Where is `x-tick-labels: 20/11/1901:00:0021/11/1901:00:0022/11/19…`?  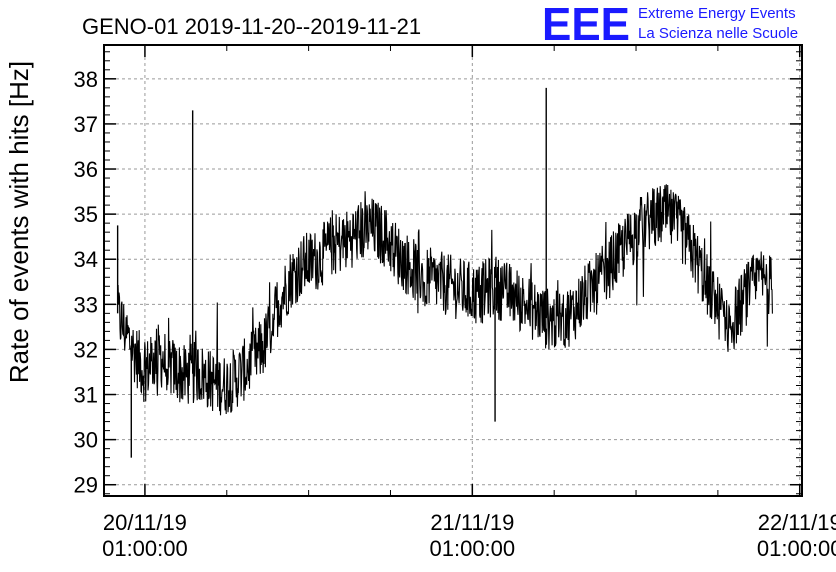
x-tick-labels: 20/11/1901:00:0021/11/1901:00:0022/11/19… is located at coordinates (469, 535).